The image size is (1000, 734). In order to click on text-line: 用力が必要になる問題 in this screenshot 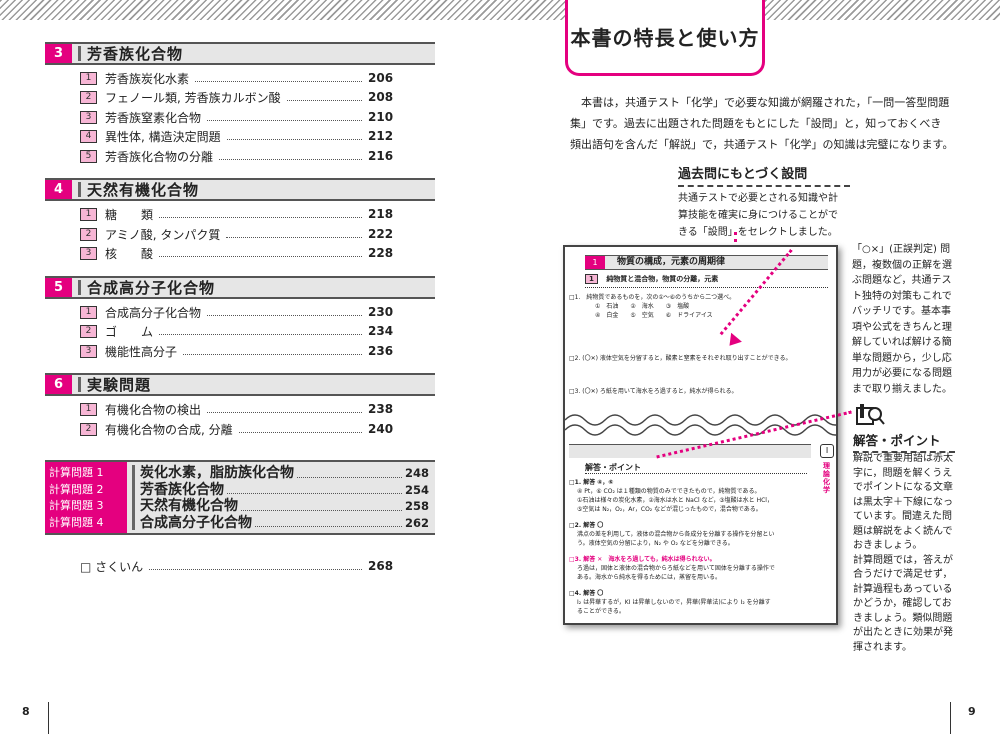, I will do `click(902, 373)`.